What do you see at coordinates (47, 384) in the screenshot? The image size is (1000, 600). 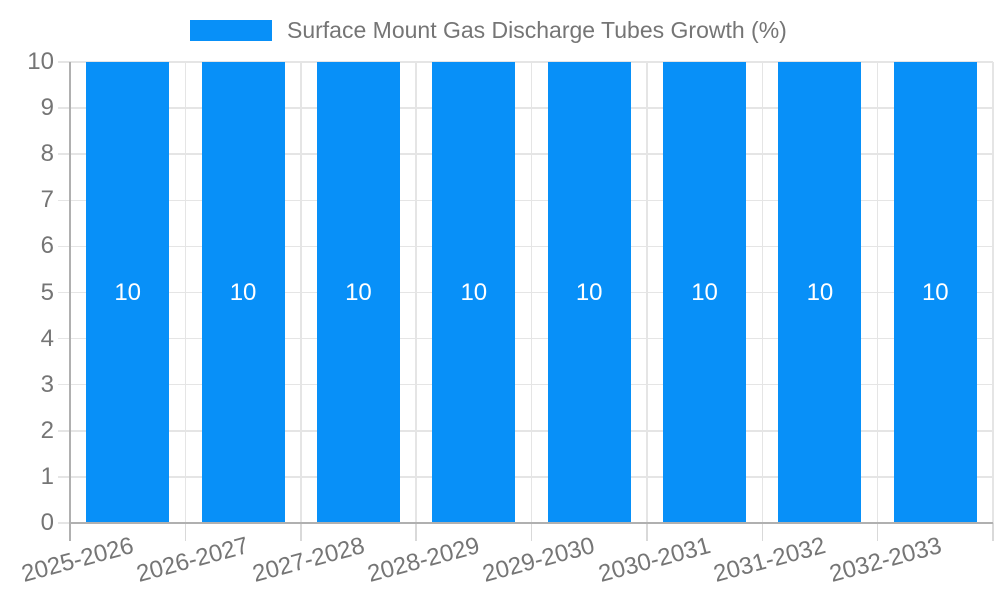 I see `y-axis-tick-label: 3` at bounding box center [47, 384].